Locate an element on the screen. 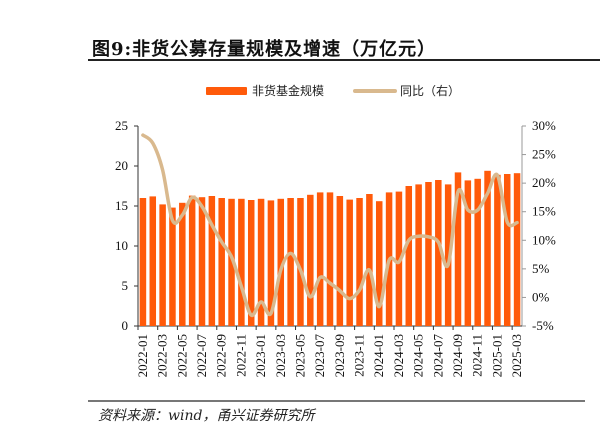  legend-label-line: 同比（右） is located at coordinates (430, 90).